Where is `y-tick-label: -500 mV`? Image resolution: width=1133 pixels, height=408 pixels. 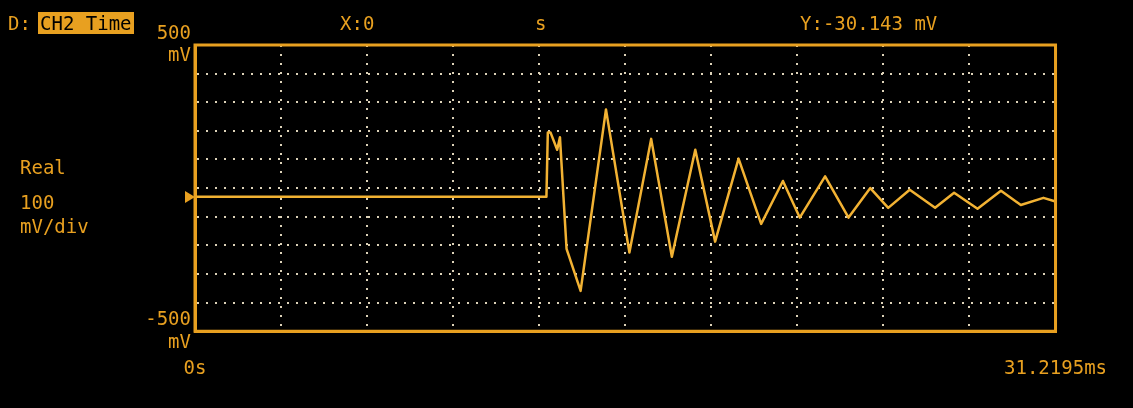 y-tick-label: -500 mV is located at coordinates (168, 329).